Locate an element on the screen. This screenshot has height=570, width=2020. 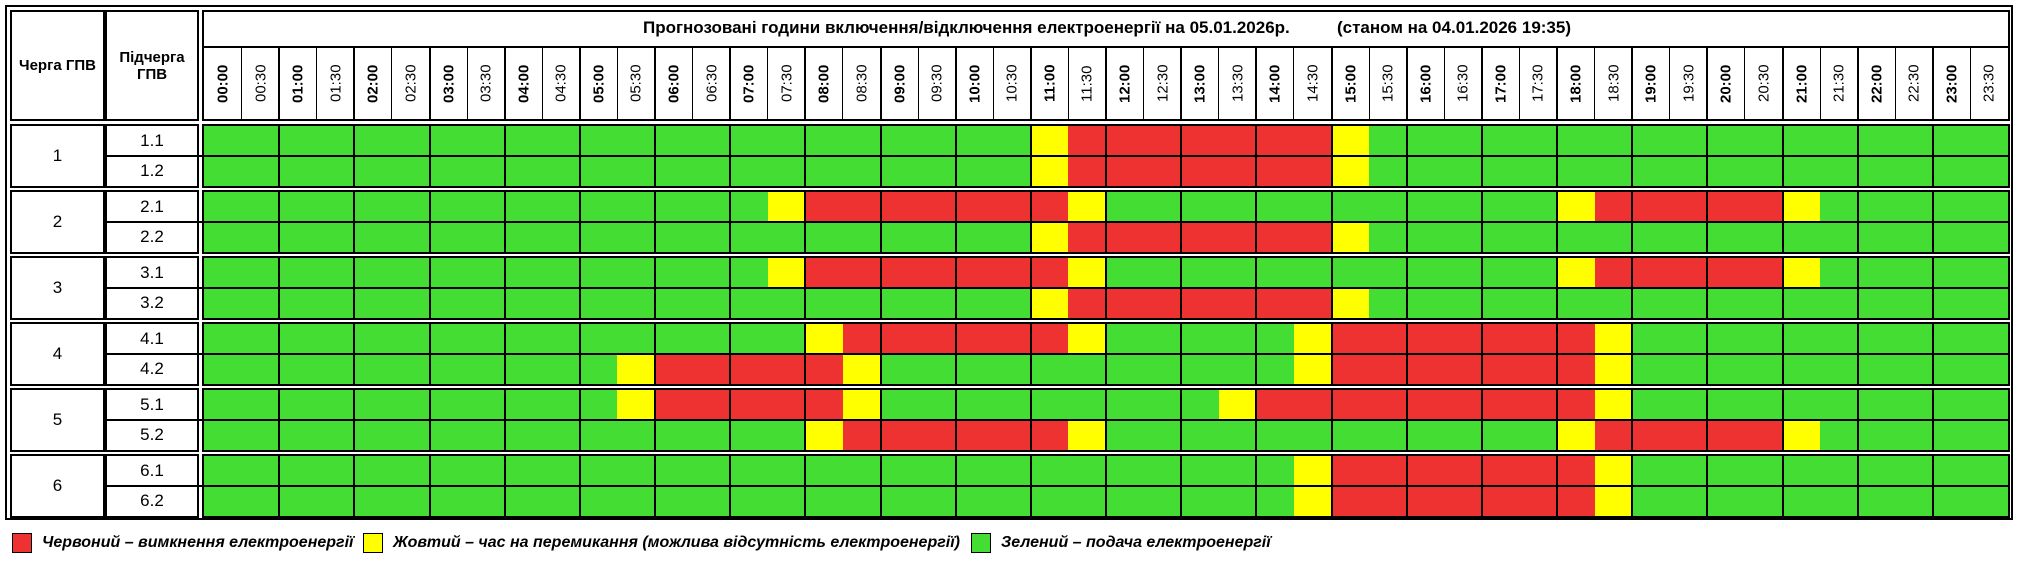
subgroup-label: 2.1 is located at coordinates (152, 206).